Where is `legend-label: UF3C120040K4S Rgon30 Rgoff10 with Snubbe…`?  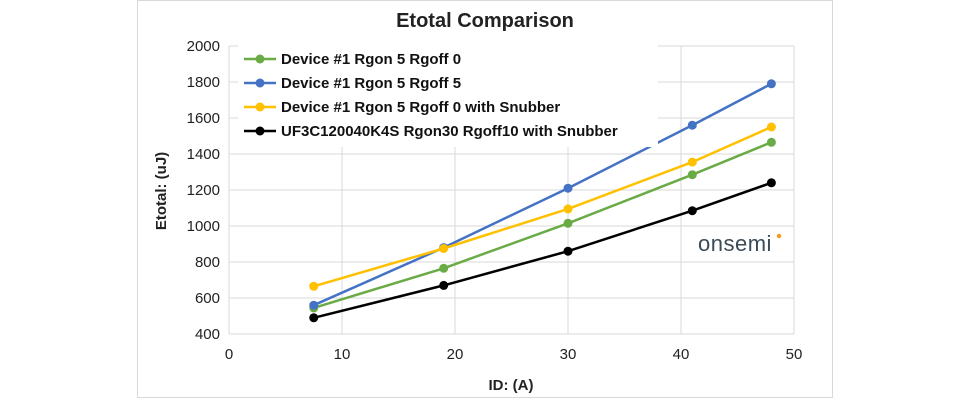 legend-label: UF3C120040K4S Rgon30 Rgoff10 with Snubbe… is located at coordinates (449, 131).